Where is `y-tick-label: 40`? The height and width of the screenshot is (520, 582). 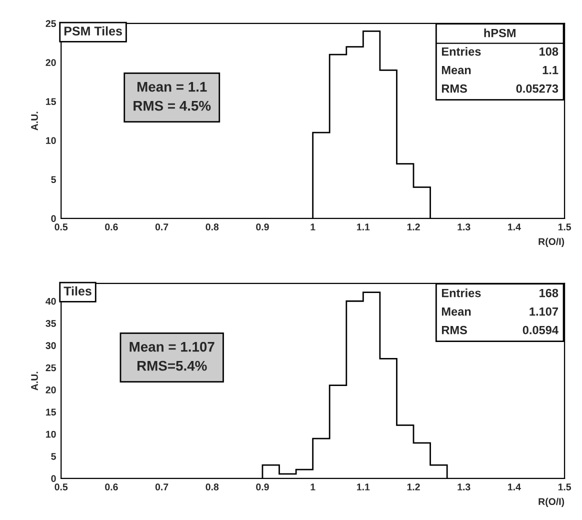
y-tick-label: 40 is located at coordinates (51, 301).